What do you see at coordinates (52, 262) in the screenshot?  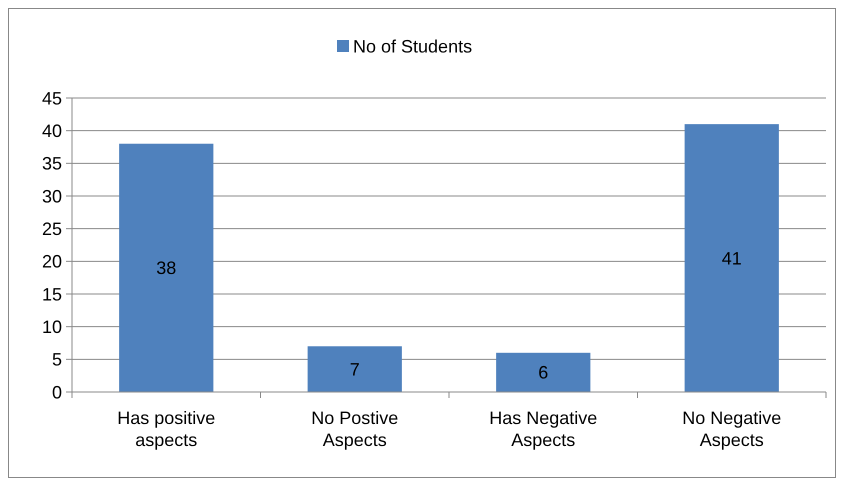 I see `y-tick-label: 20` at bounding box center [52, 262].